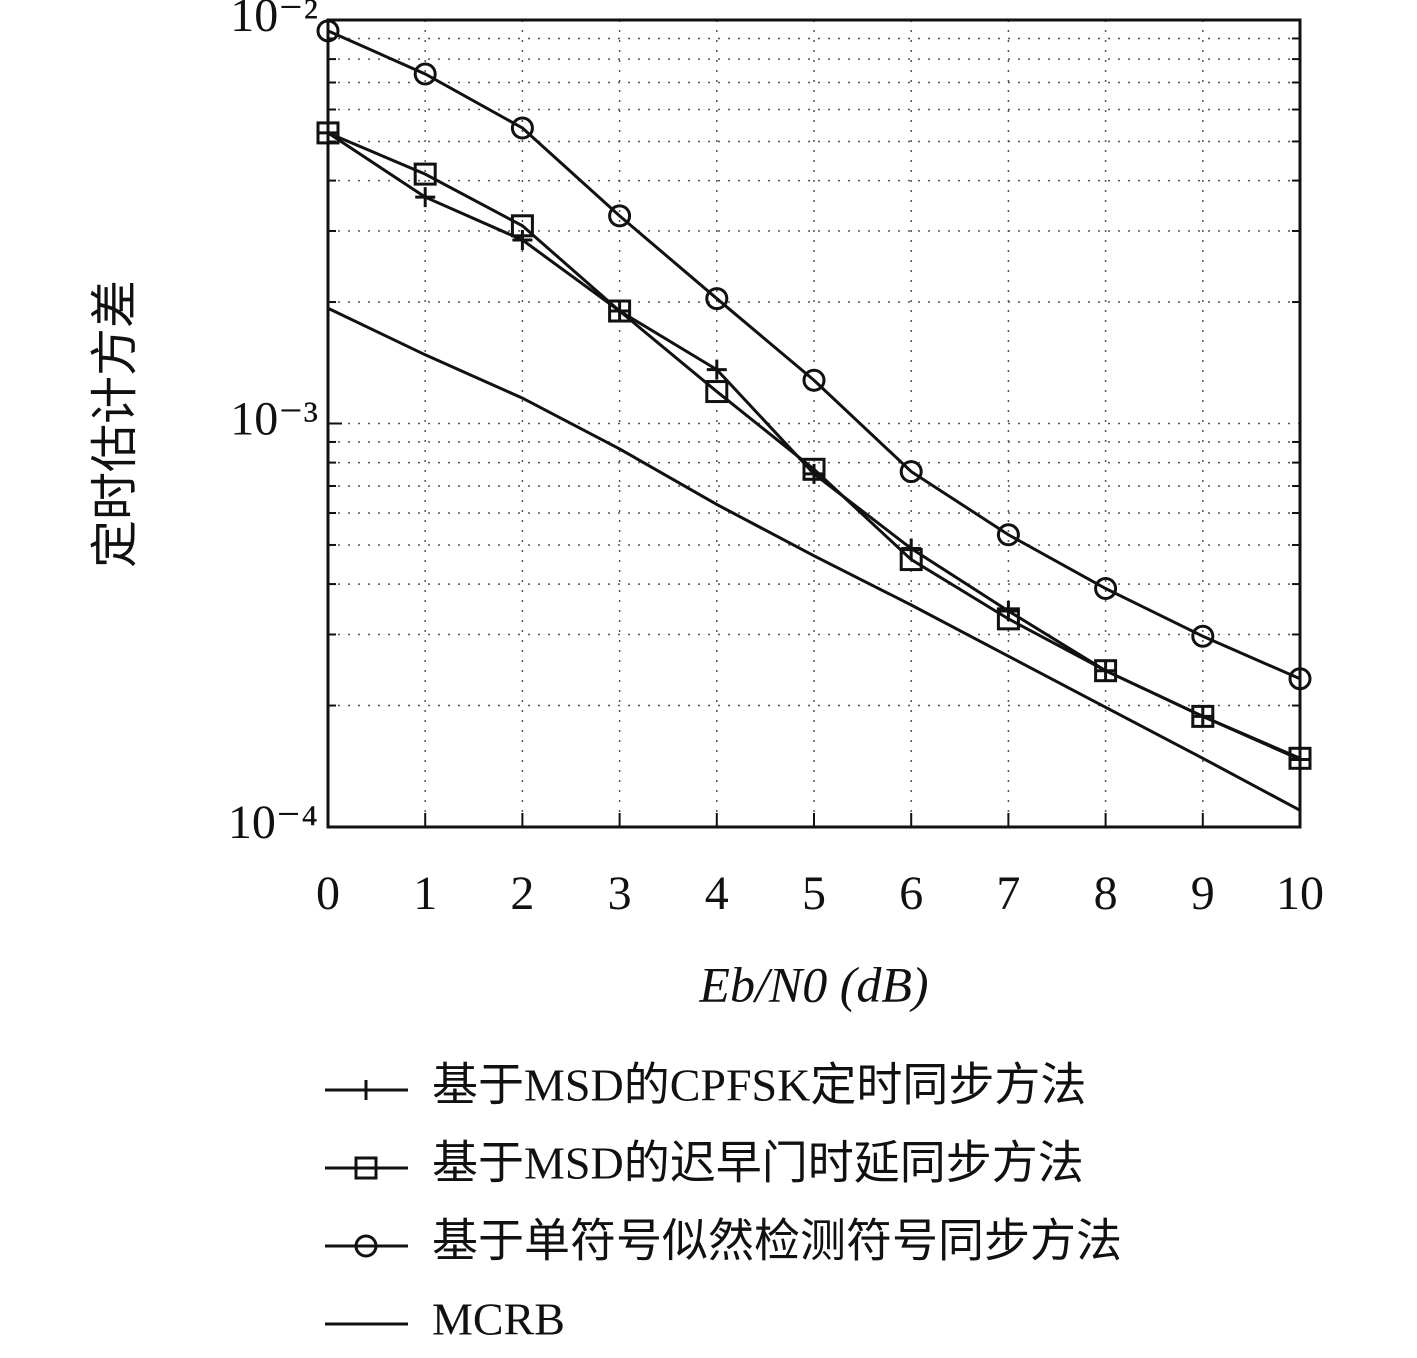  Describe the element at coordinates (1008, 893) in the screenshot. I see `x-tick-label: 7` at that location.